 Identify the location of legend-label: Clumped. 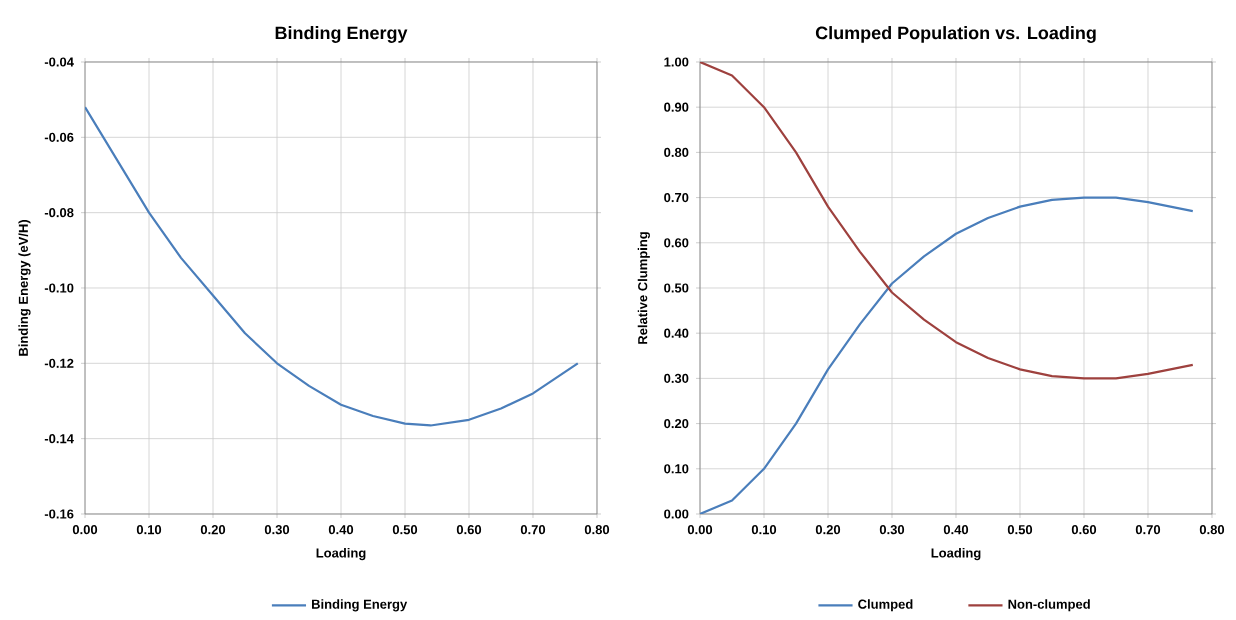
(885, 605).